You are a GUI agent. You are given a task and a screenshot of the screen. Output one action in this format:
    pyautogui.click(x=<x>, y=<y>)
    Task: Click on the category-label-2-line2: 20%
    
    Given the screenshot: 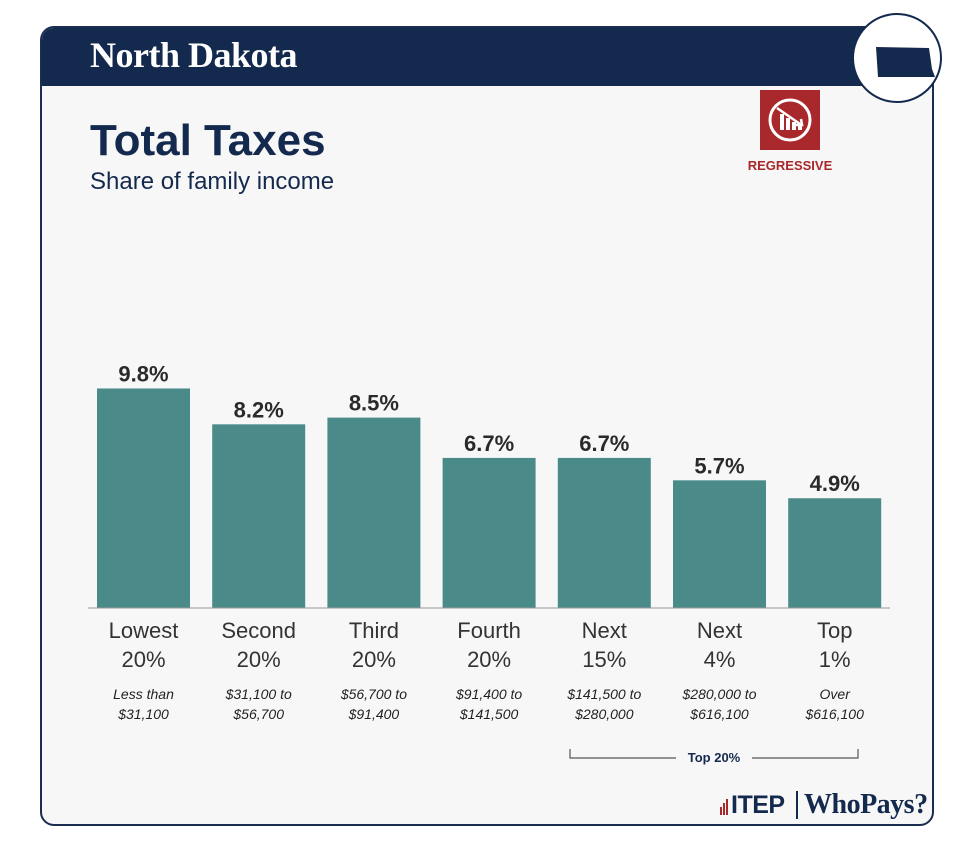 What is the action you would take?
    pyautogui.click(x=259, y=659)
    